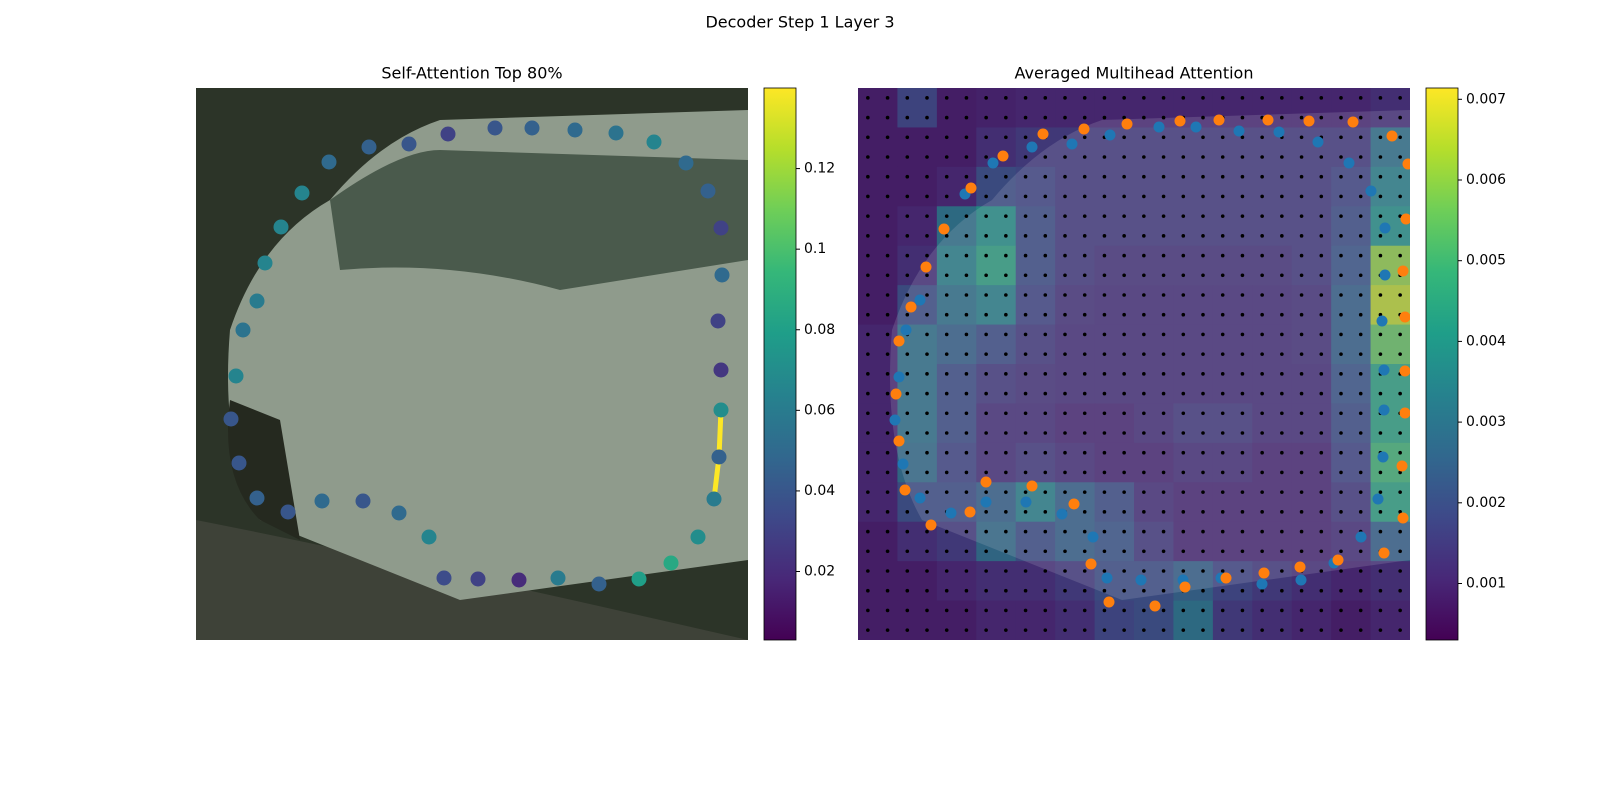  What do you see at coordinates (1486, 422) in the screenshot?
I see `colorbar-tick-label: 0.003` at bounding box center [1486, 422].